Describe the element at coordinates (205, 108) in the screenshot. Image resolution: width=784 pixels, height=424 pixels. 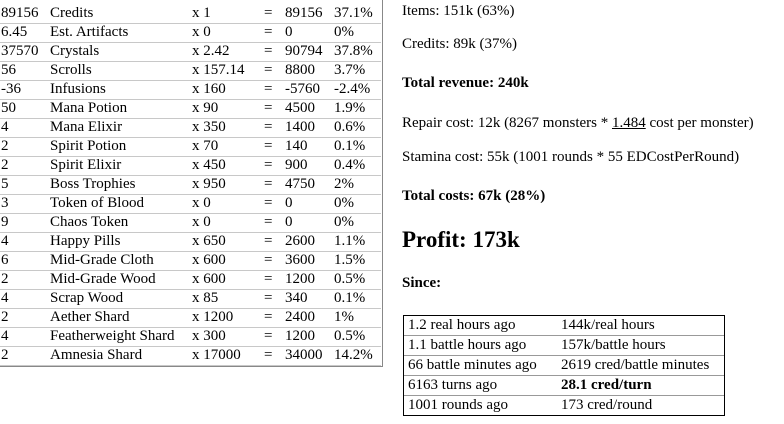
I see `price: x 90` at that location.